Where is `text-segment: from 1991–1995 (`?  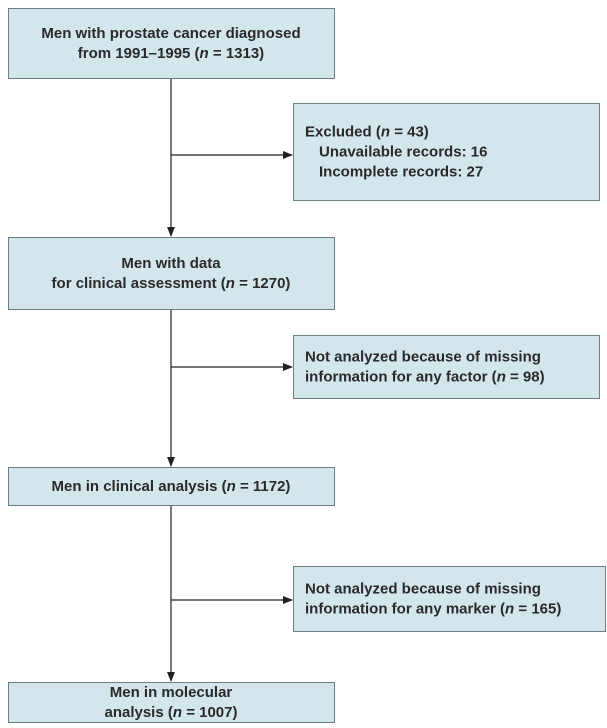 text-segment: from 1991–1995 ( is located at coordinates (139, 53).